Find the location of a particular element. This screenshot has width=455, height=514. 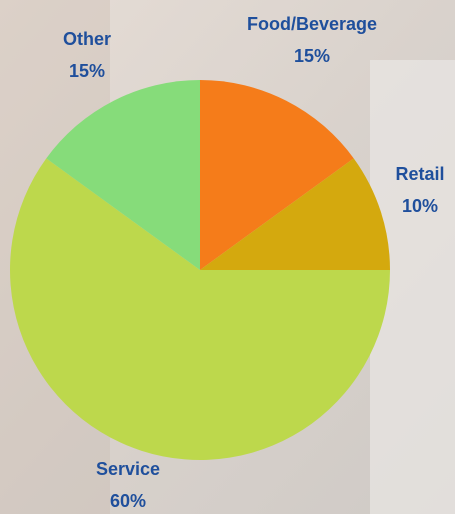

slice-value-label: 60% is located at coordinates (128, 501).